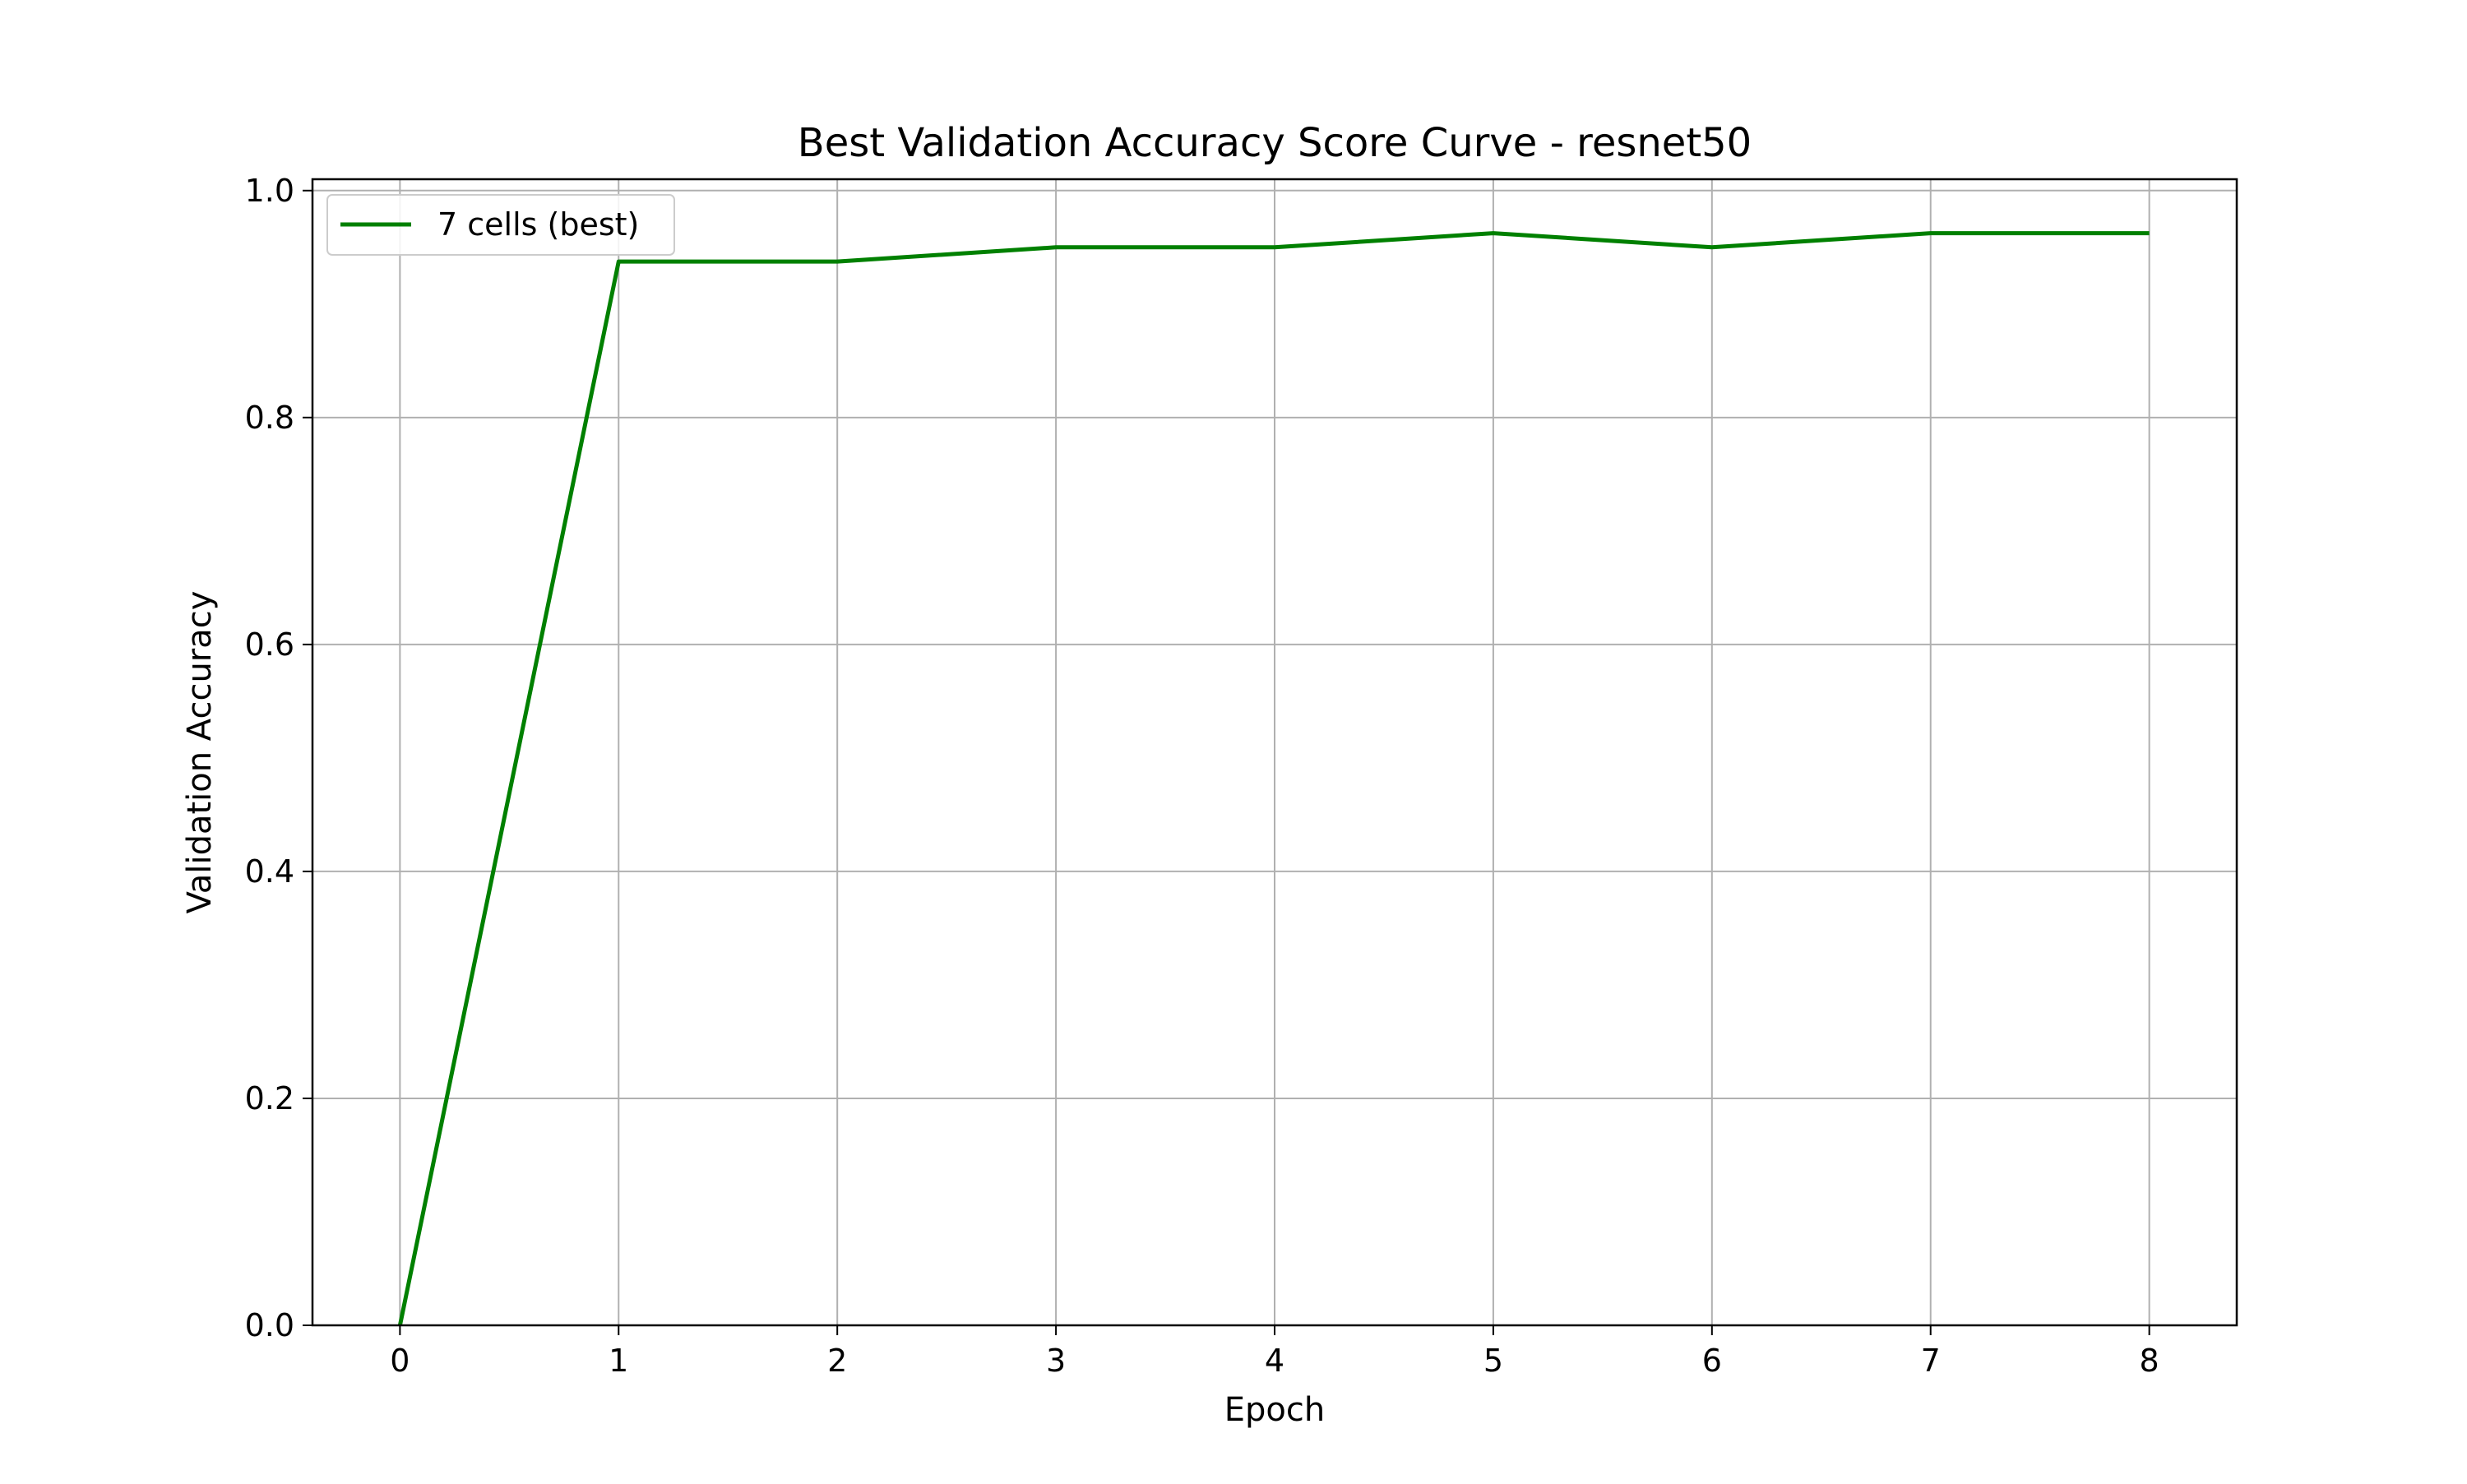 This screenshot has width=2467, height=1484. I want to click on y-tick-label: 0.6, so click(269, 645).